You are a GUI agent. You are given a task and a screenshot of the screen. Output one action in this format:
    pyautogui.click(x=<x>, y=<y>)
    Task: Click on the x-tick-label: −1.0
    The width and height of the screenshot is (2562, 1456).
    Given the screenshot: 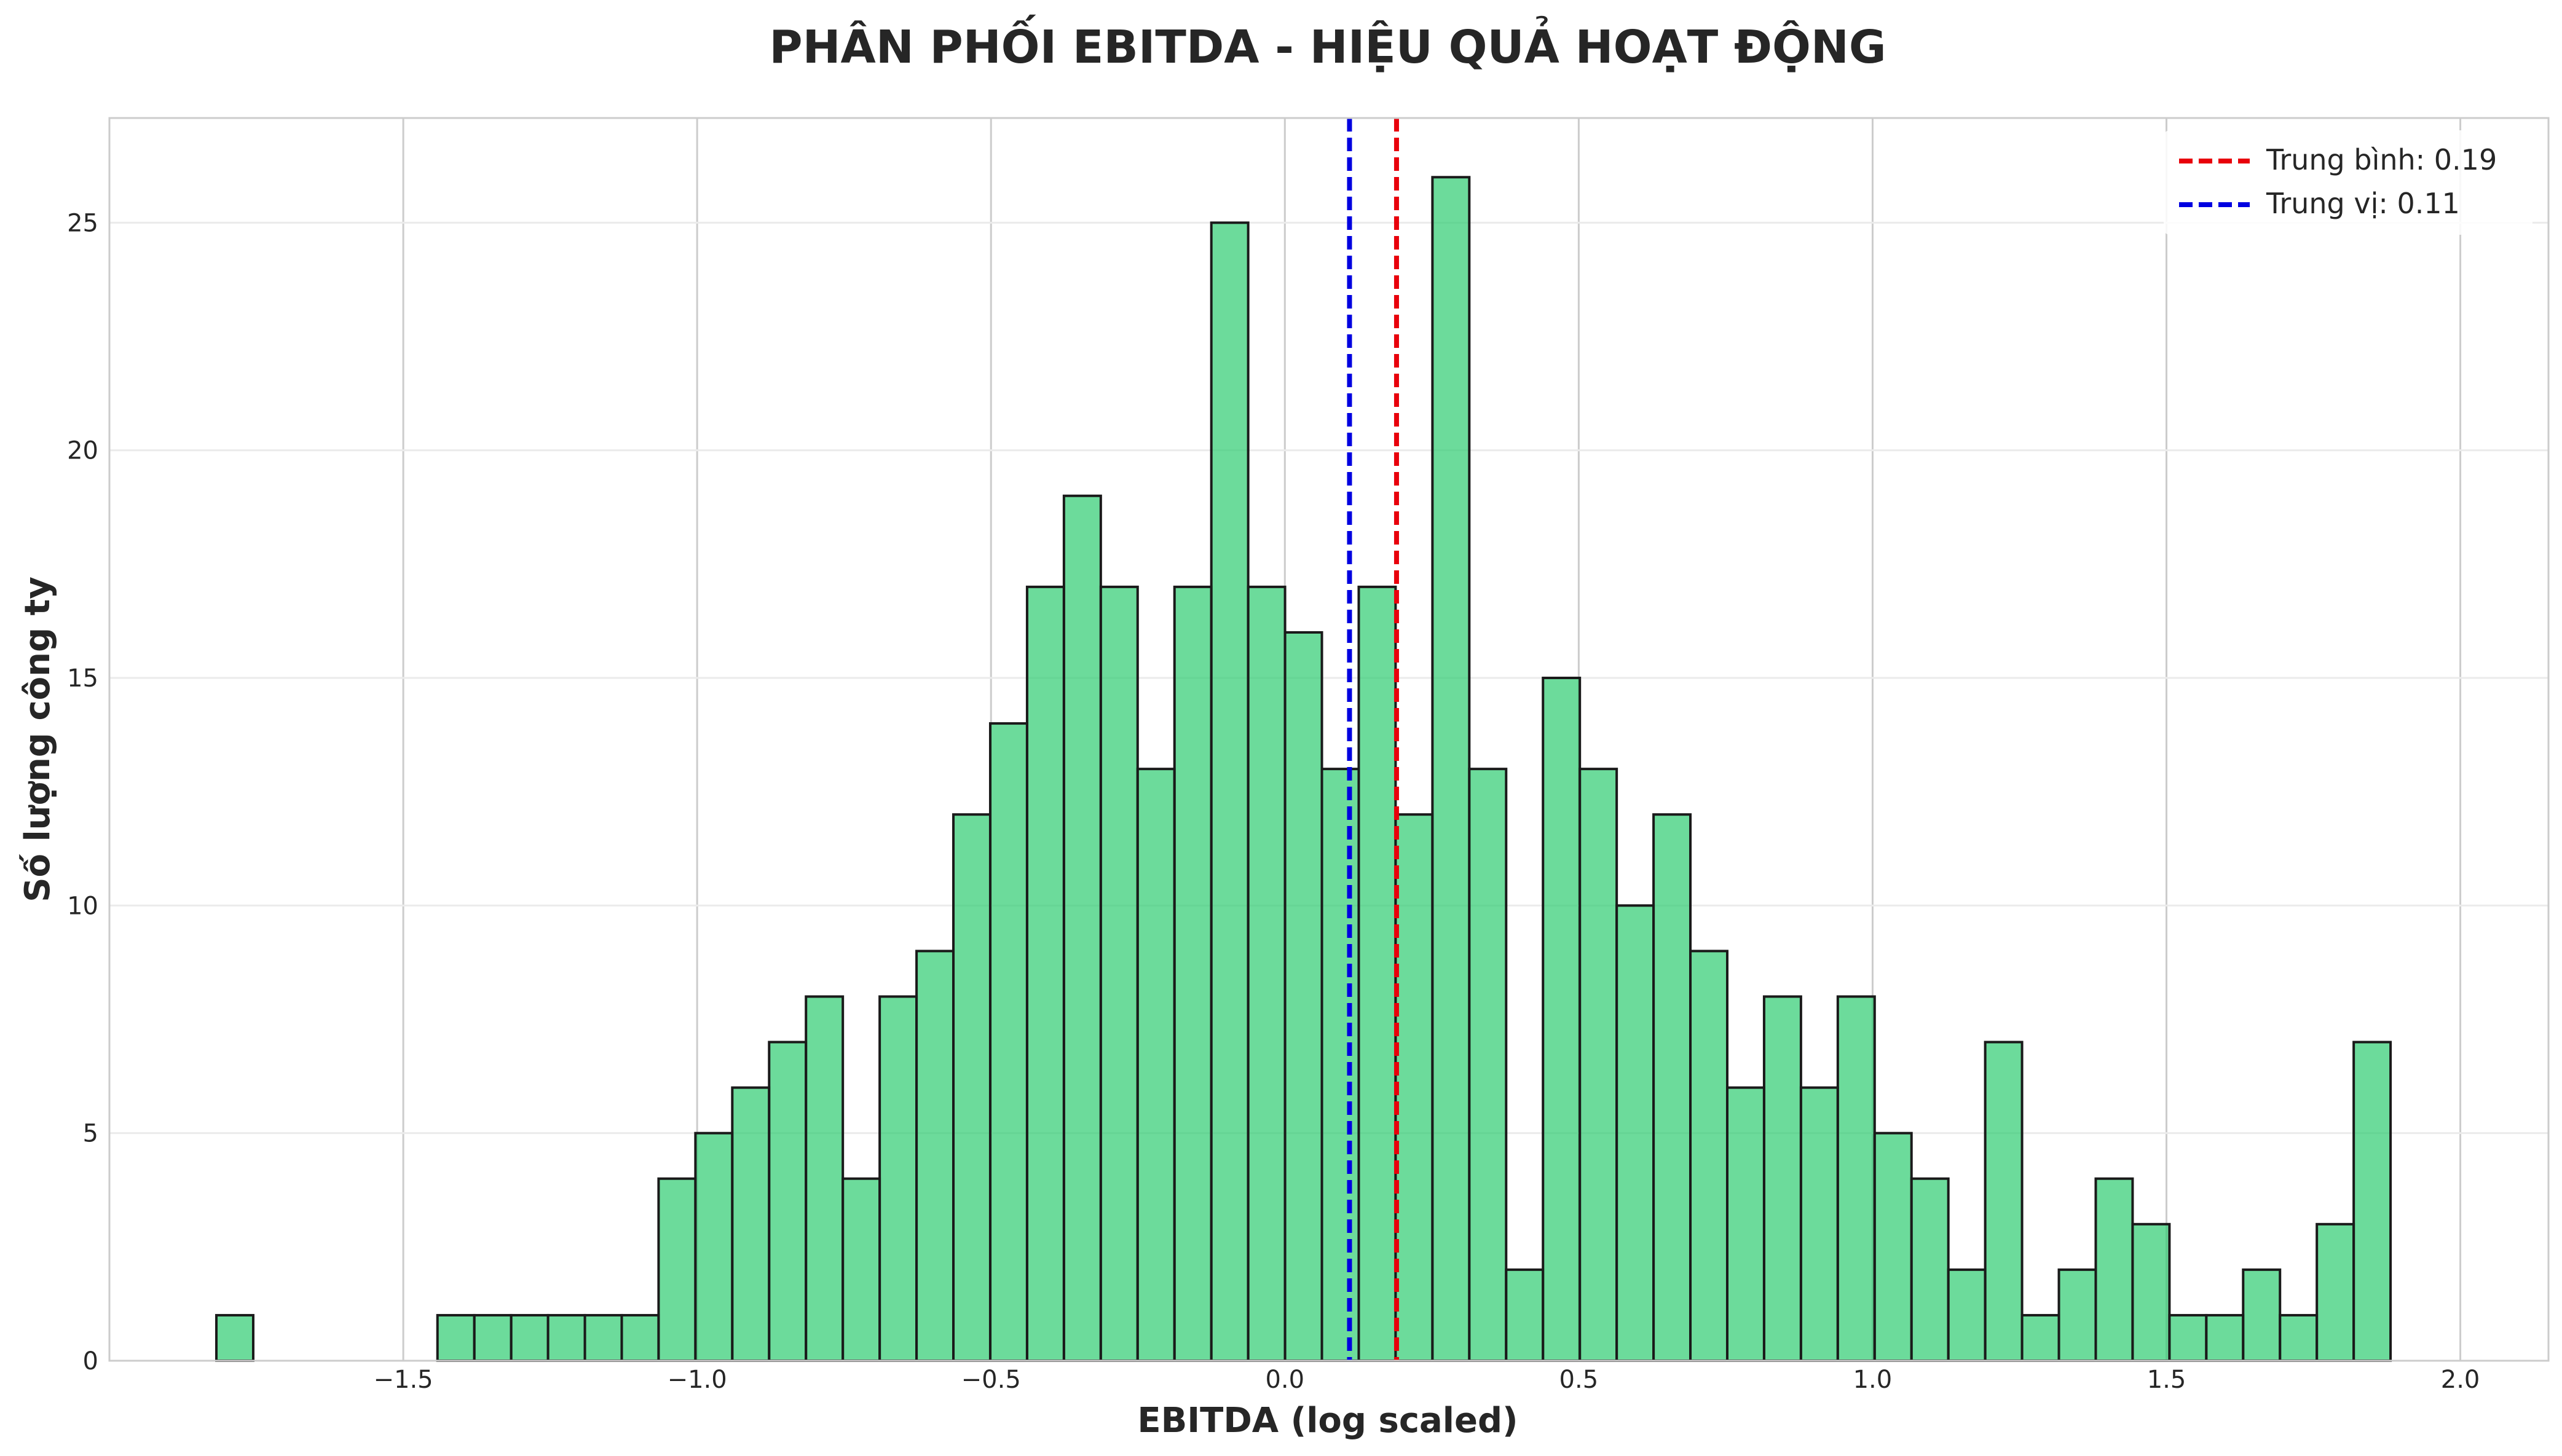 What is the action you would take?
    pyautogui.click(x=698, y=1380)
    